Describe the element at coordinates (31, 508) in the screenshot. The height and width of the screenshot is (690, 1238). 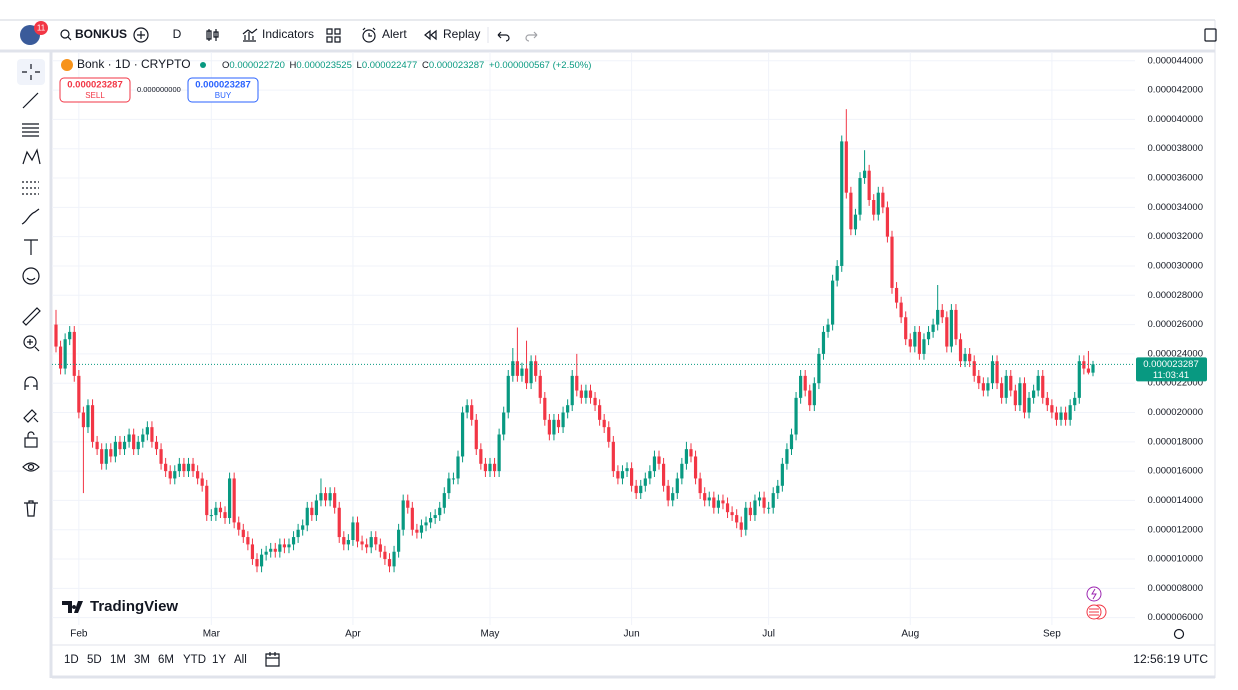
I see `delete-tool` at that location.